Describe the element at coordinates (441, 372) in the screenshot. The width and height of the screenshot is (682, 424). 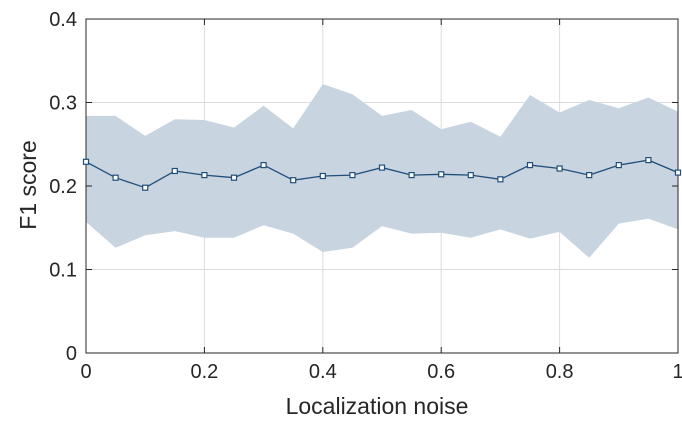
I see `x-tick-label: 0.6` at that location.